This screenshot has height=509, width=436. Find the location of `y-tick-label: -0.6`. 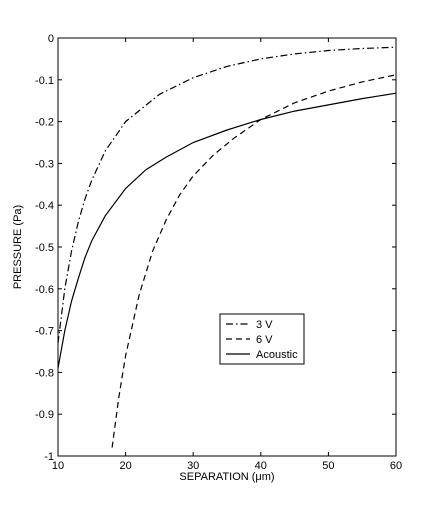

y-tick-label: -0.6 is located at coordinates (44, 290).